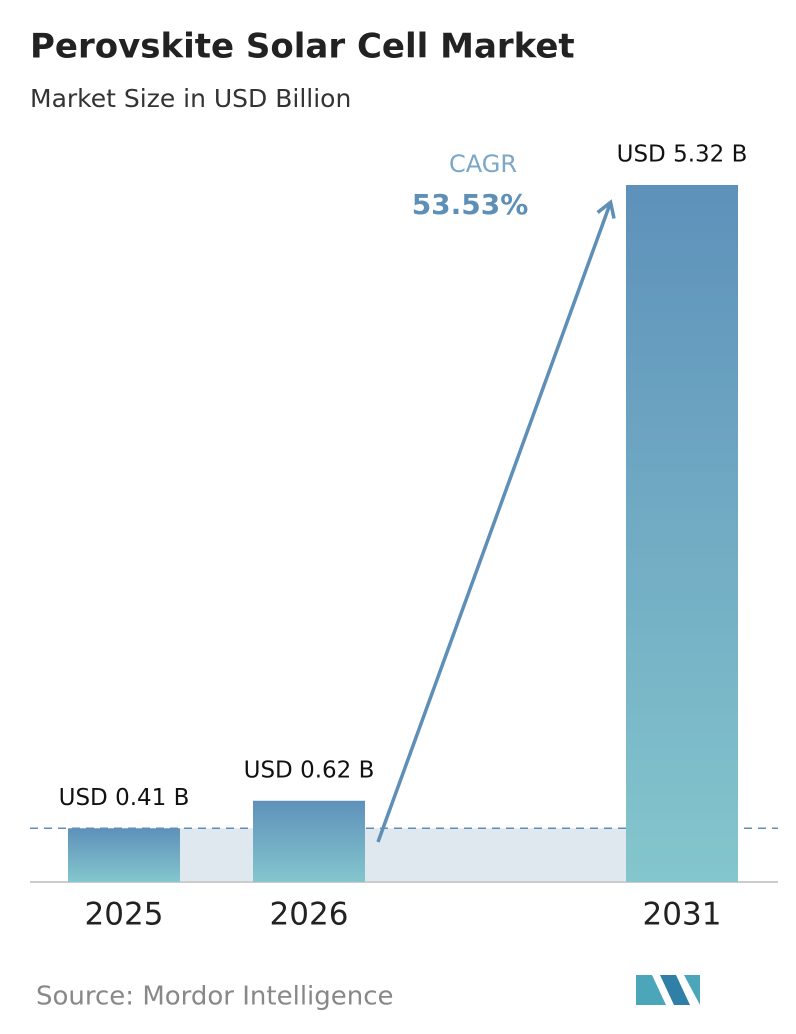  What do you see at coordinates (470, 204) in the screenshot?
I see `cagr-value: 53.53%` at bounding box center [470, 204].